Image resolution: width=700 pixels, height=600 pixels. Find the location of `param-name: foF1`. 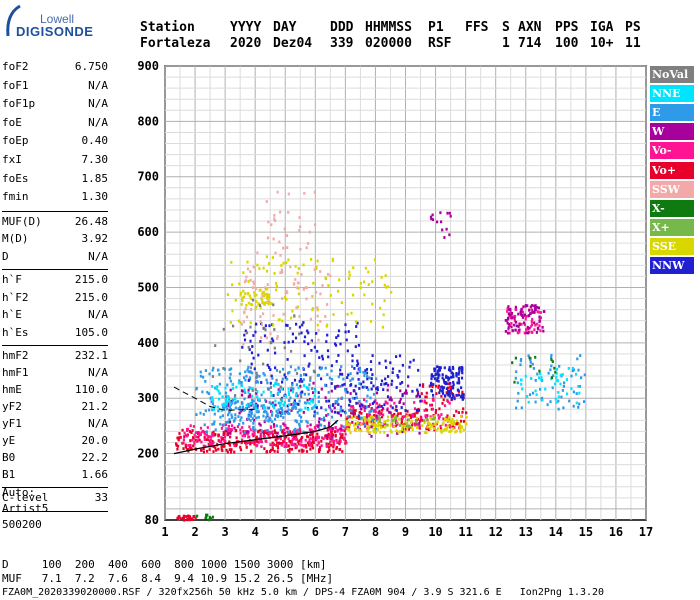

param-name: foF1 is located at coordinates (15, 85).